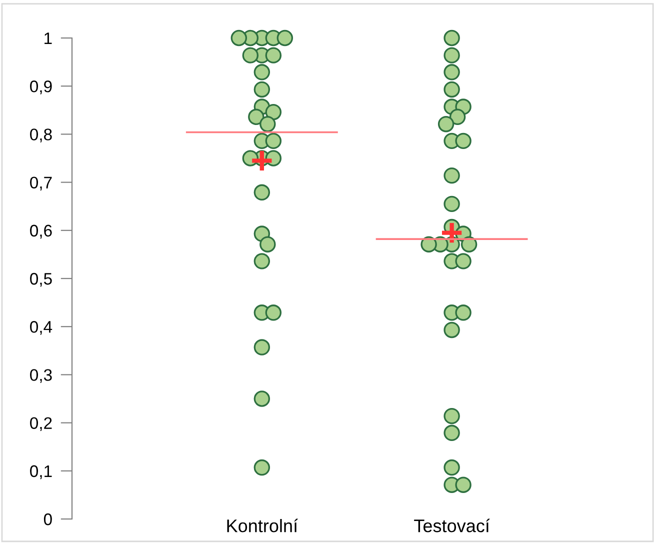 The image size is (661, 543). I want to click on y-tick-label: 0,2, so click(41, 424).